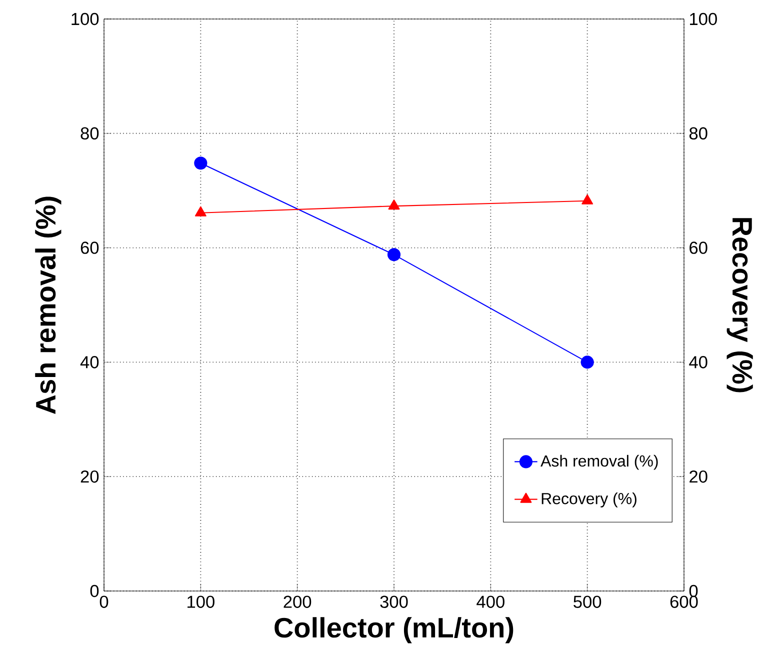  I want to click on x-tick-label: 300, so click(394, 602).